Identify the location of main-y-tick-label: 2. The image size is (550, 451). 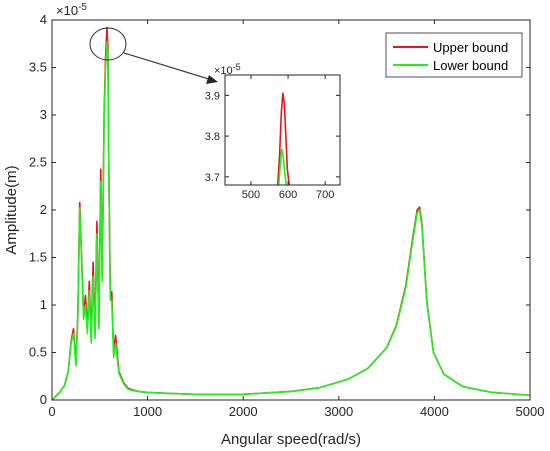
(43, 209).